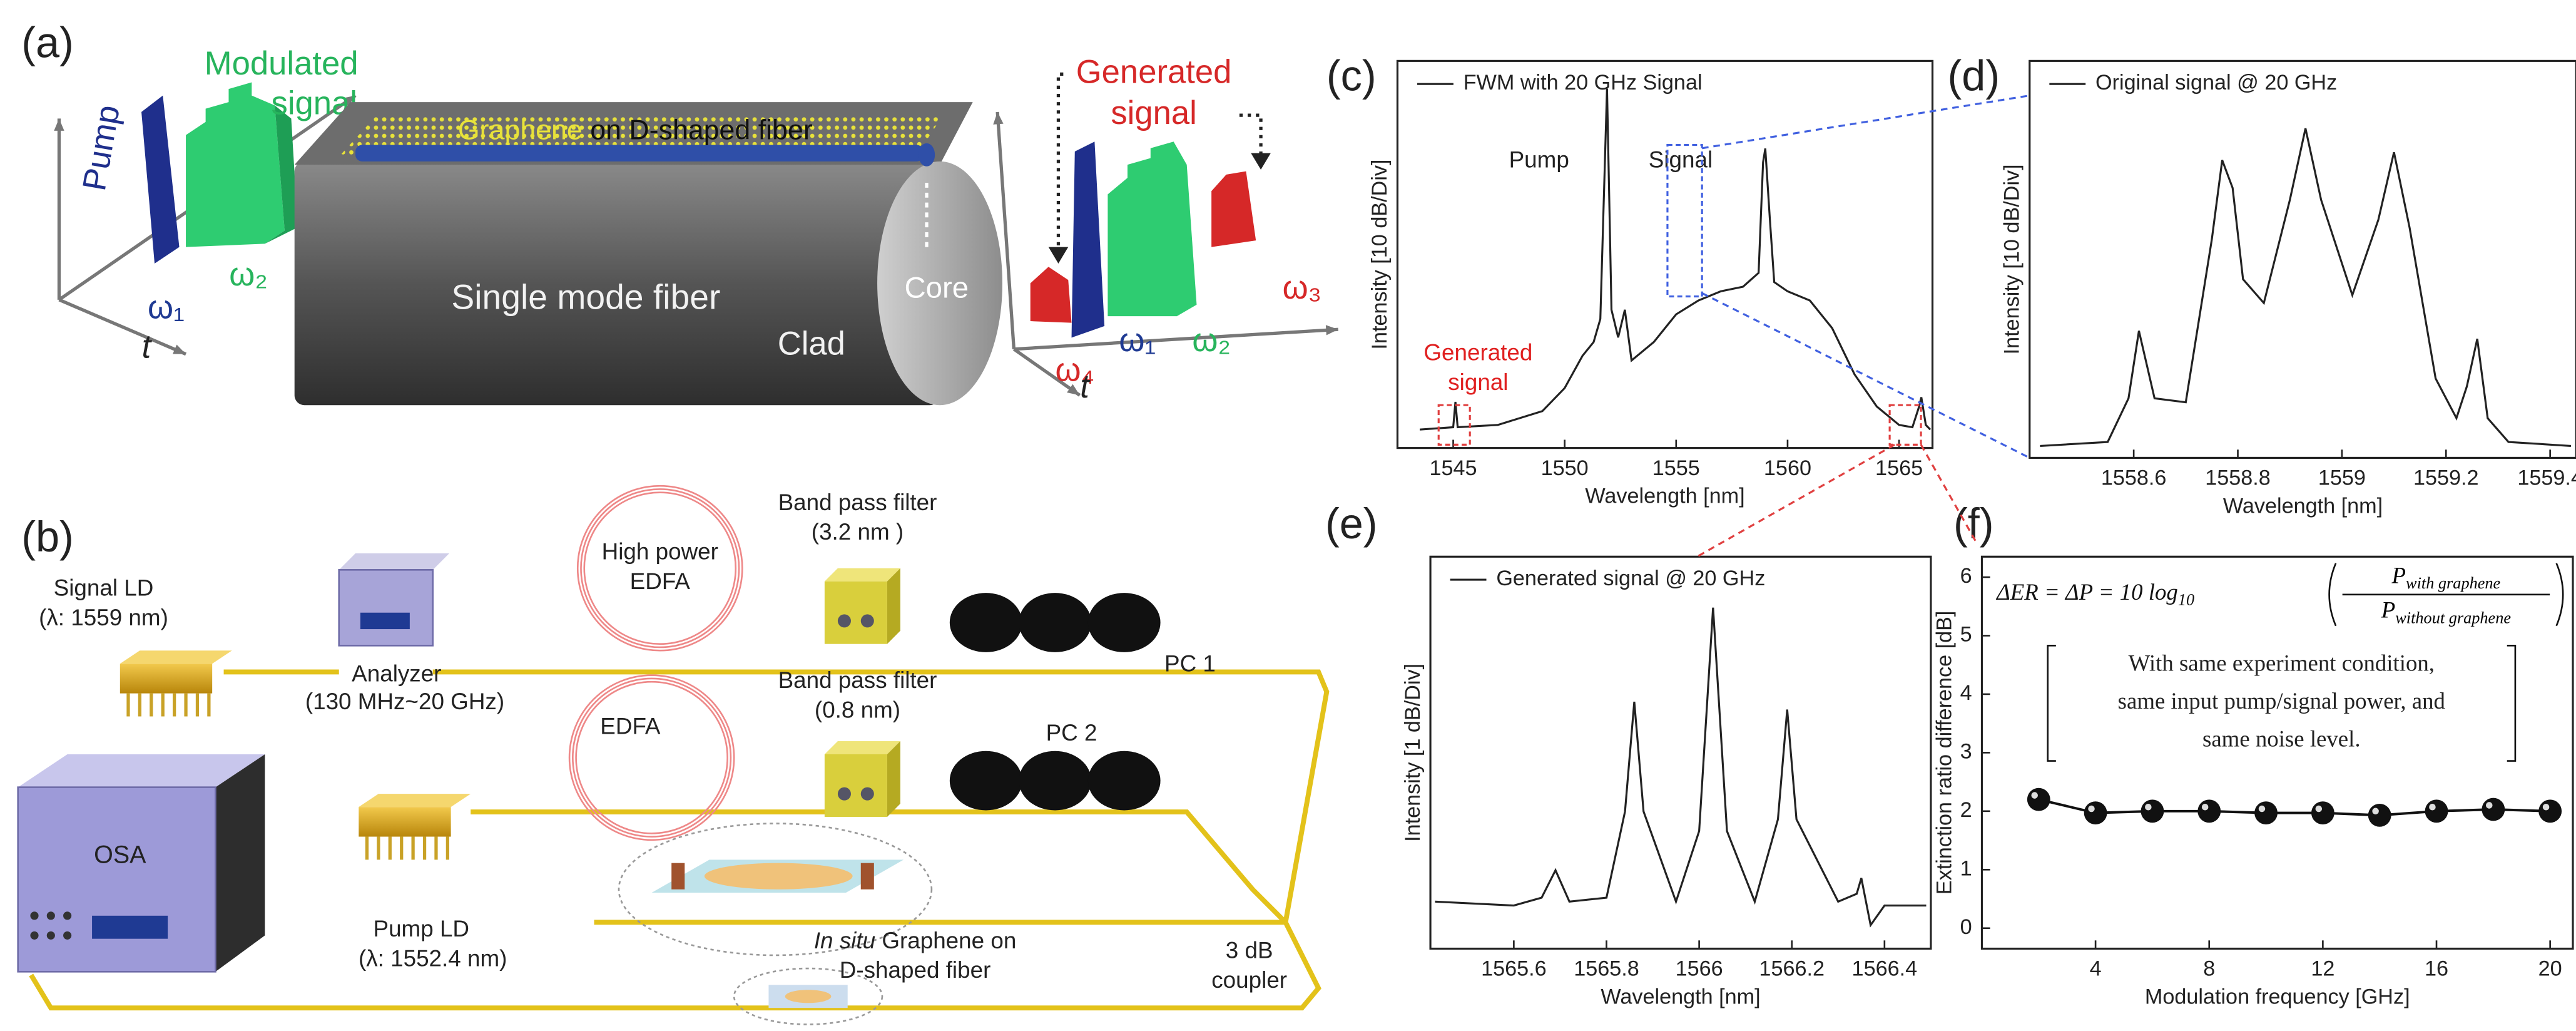  What do you see at coordinates (639, 154) in the screenshot?
I see `fiber-core` at bounding box center [639, 154].